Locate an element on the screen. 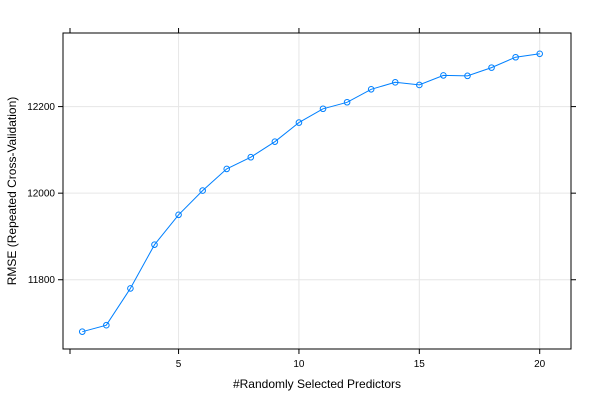 The width and height of the screenshot is (600, 400). x-tick-label: 5 is located at coordinates (179, 364).